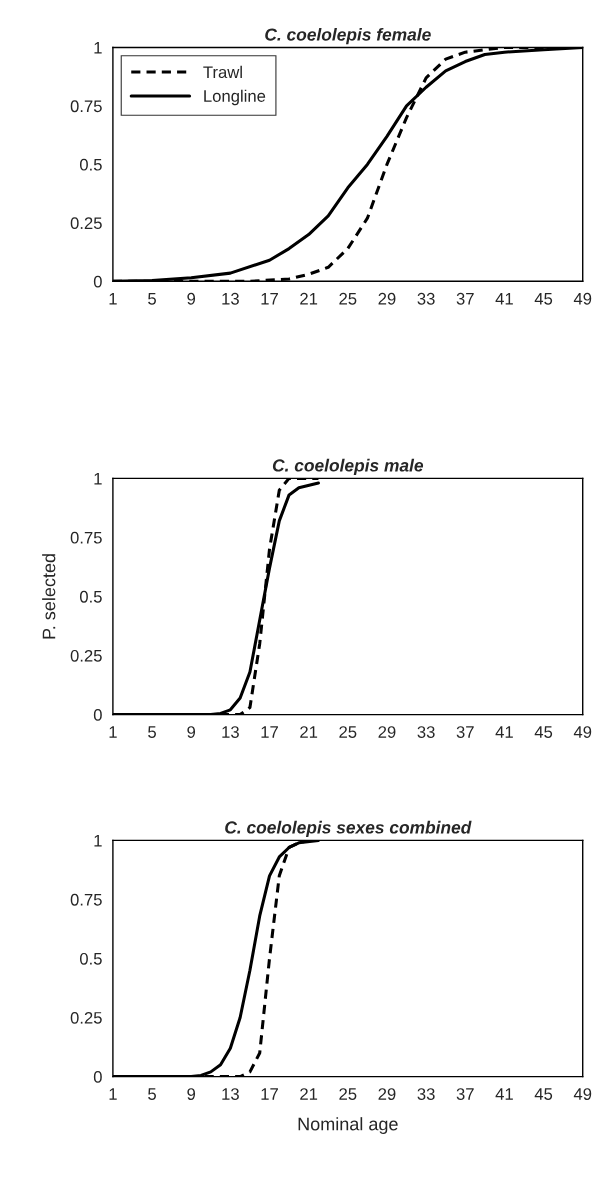 This screenshot has width=607, height=1187. I want to click on chart-title: C. coelolepis male, so click(348, 467).